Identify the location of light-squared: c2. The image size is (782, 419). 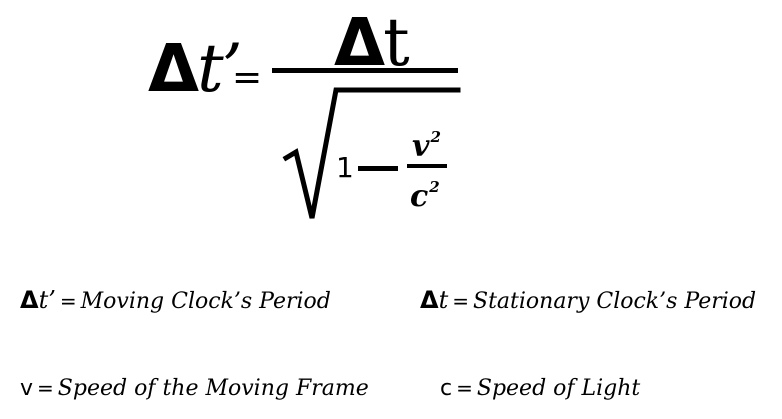
(425, 192).